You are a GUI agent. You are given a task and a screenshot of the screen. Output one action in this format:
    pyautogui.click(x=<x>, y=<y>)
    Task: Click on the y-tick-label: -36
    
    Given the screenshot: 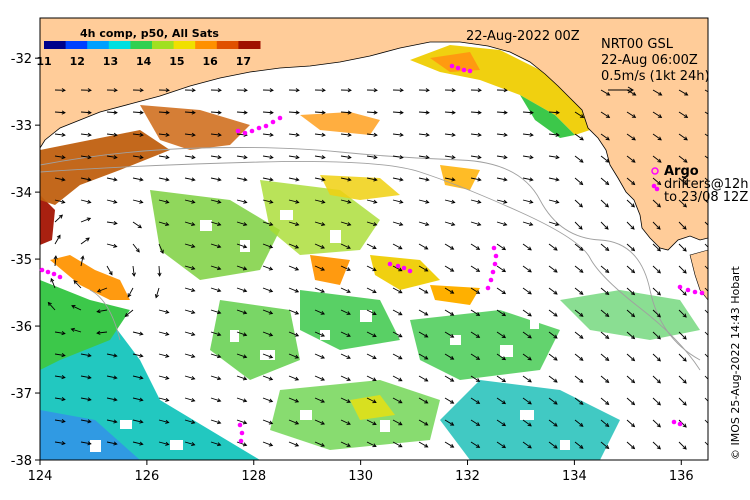 What is the action you would take?
    pyautogui.click(x=21, y=327)
    